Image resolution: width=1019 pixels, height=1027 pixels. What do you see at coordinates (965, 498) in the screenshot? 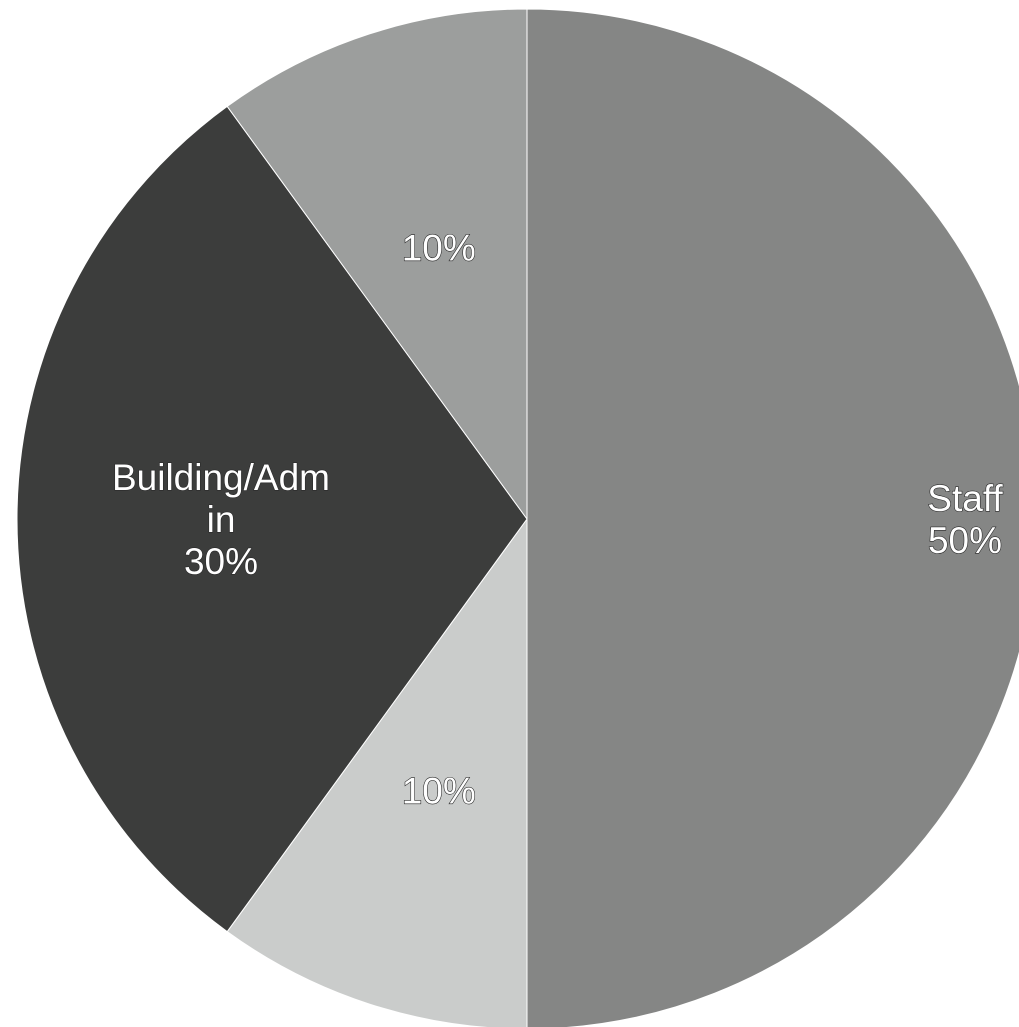
I see `slice-label-line: Staff` at bounding box center [965, 498].